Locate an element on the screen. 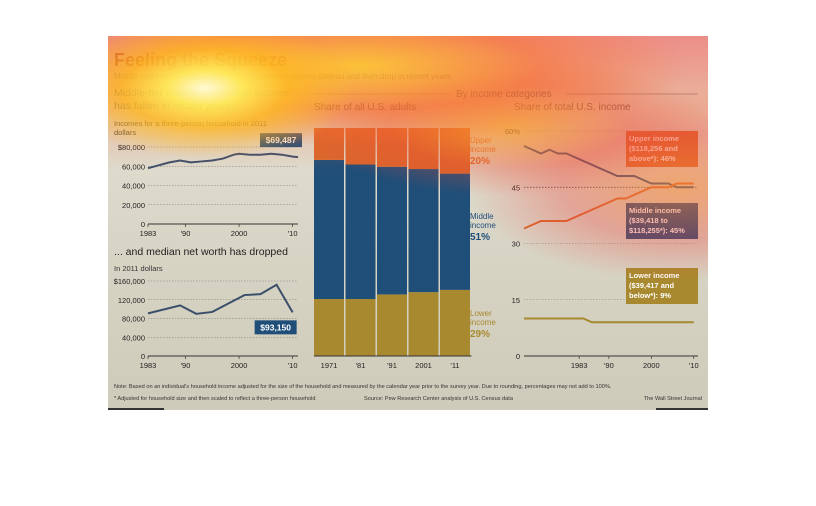  bar-label-value: 29% is located at coordinates (480, 334).